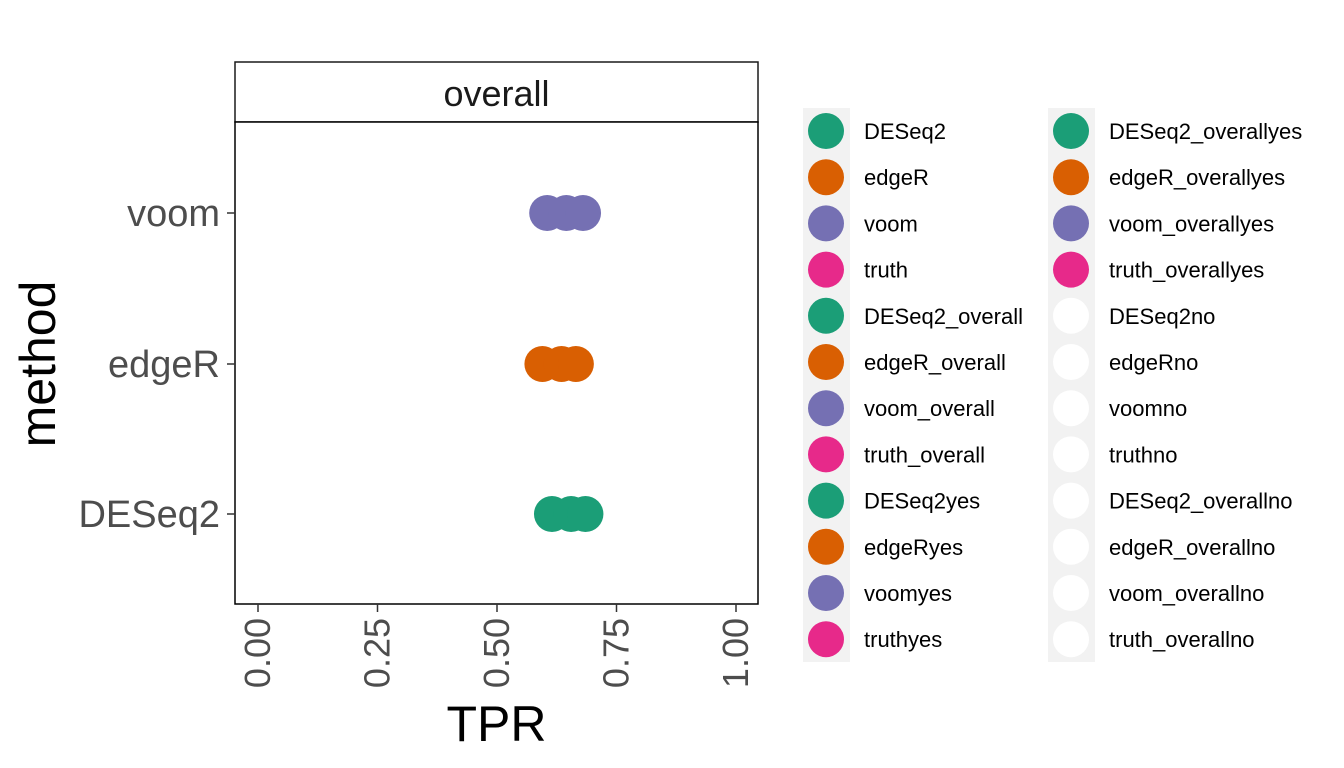  I want to click on legend-label: DESeq2yes, so click(922, 501).